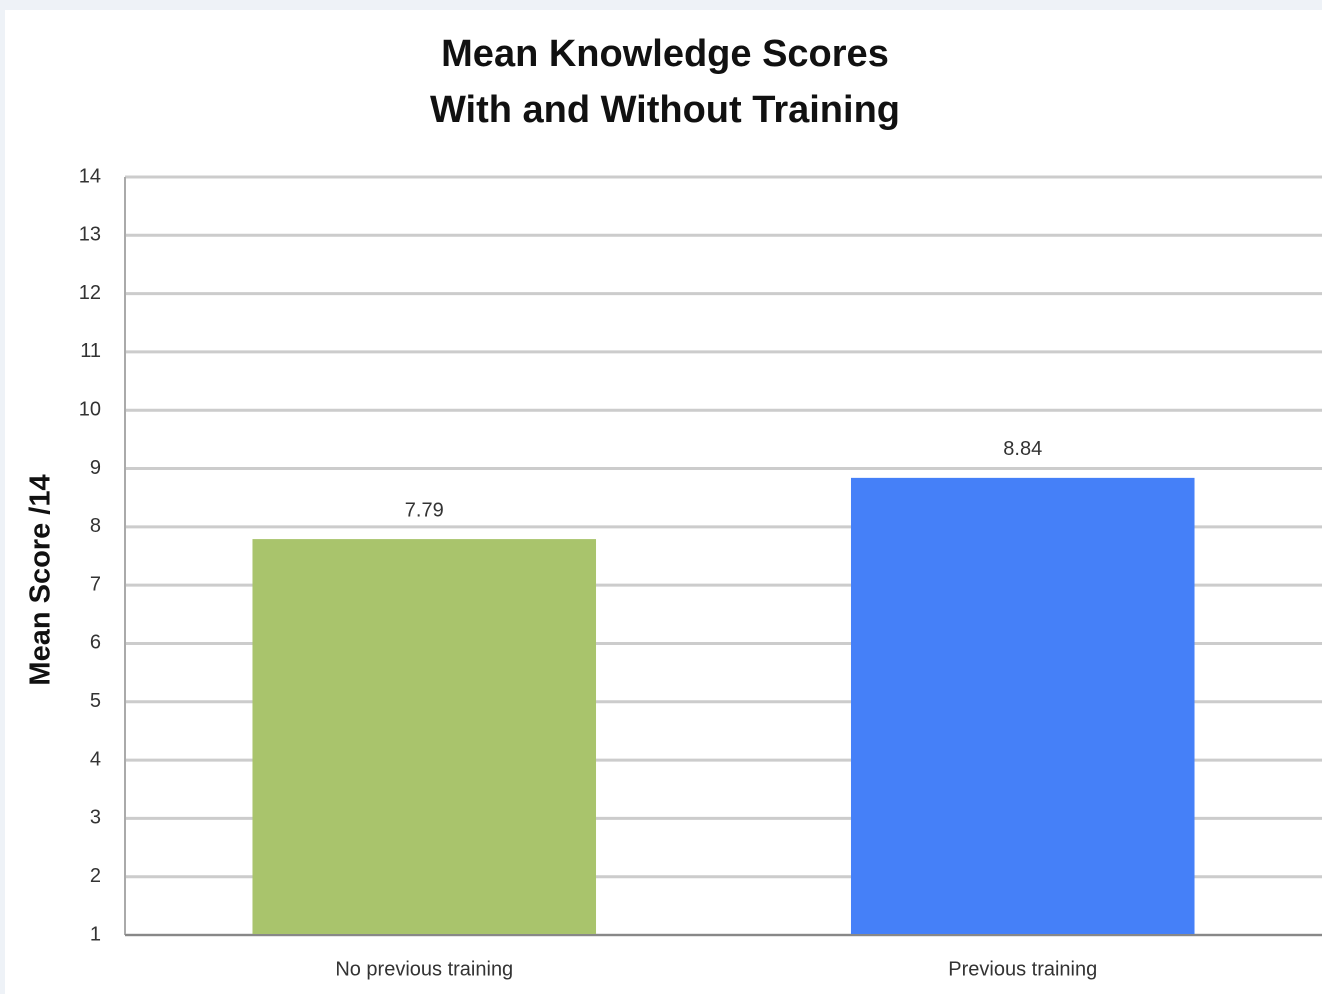  I want to click on chart-title: Mean Knowledge Scores, so click(665, 54).